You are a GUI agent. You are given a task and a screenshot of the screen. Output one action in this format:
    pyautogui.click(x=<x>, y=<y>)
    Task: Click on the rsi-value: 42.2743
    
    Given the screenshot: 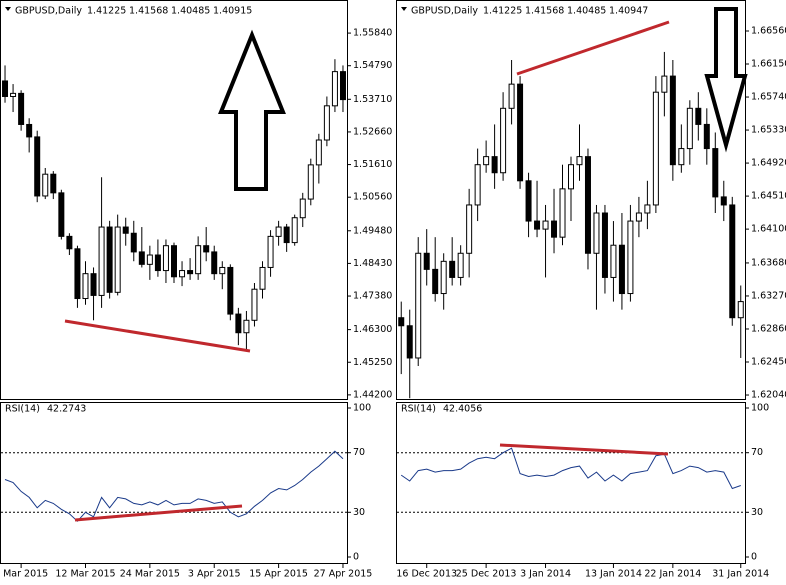 What is the action you would take?
    pyautogui.click(x=66, y=409)
    